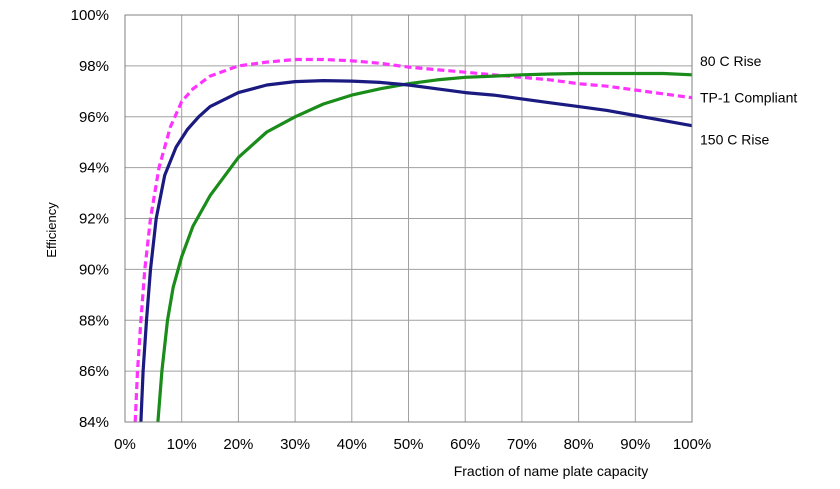 The height and width of the screenshot is (489, 840). I want to click on x-tick-label: 60%, so click(465, 444).